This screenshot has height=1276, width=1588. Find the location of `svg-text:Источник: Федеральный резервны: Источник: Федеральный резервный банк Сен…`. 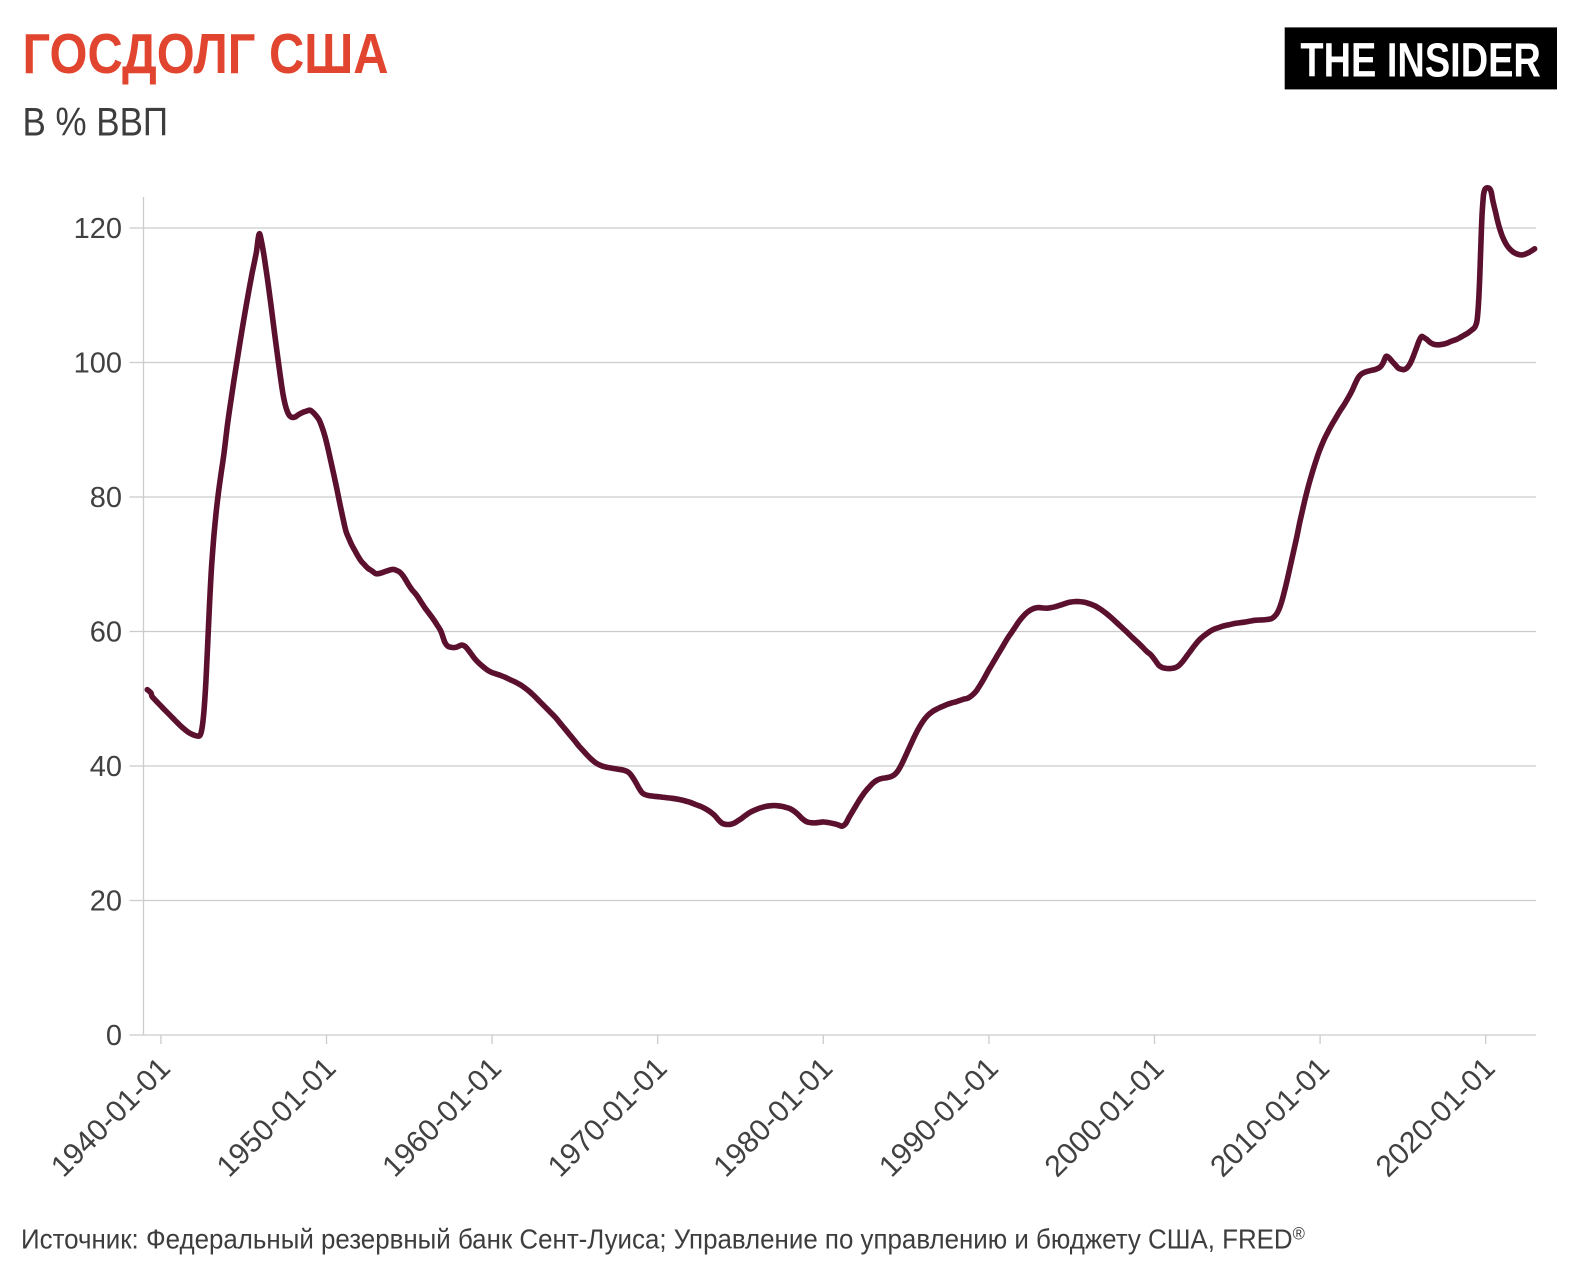

svg-text:Источник: Федеральный резервны: Источник: Федеральный резервный банк Сен… is located at coordinates (663, 1239).